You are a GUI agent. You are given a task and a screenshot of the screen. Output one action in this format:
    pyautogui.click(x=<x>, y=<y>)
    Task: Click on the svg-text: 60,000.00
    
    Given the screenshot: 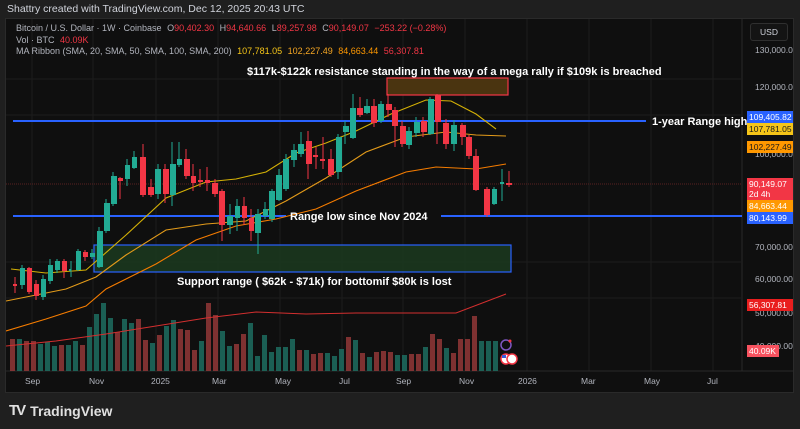 What is the action you would take?
    pyautogui.click(x=774, y=279)
    